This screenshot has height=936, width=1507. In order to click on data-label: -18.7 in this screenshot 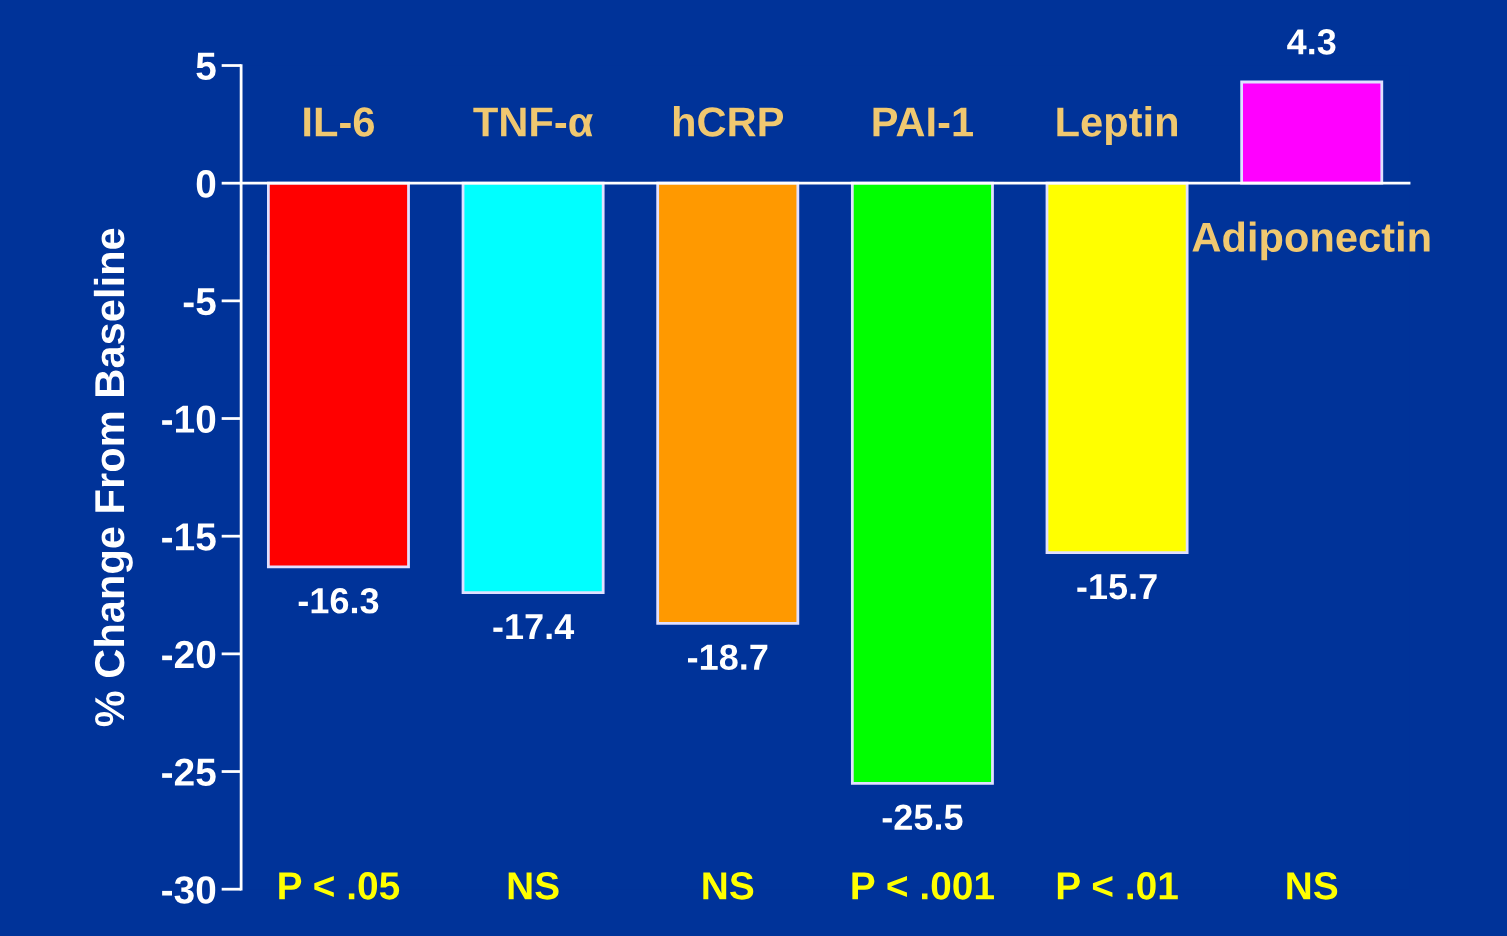, I will do `click(728, 657)`.